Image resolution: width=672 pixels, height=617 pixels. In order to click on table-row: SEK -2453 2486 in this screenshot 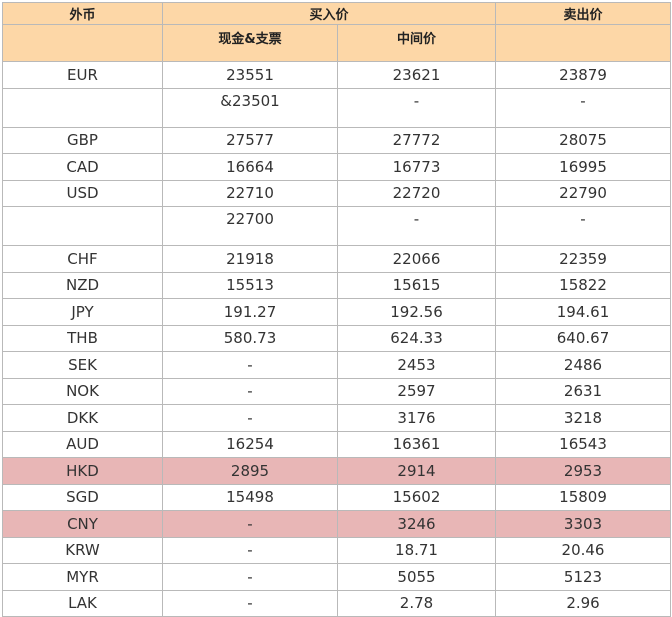, I will do `click(337, 365)`.